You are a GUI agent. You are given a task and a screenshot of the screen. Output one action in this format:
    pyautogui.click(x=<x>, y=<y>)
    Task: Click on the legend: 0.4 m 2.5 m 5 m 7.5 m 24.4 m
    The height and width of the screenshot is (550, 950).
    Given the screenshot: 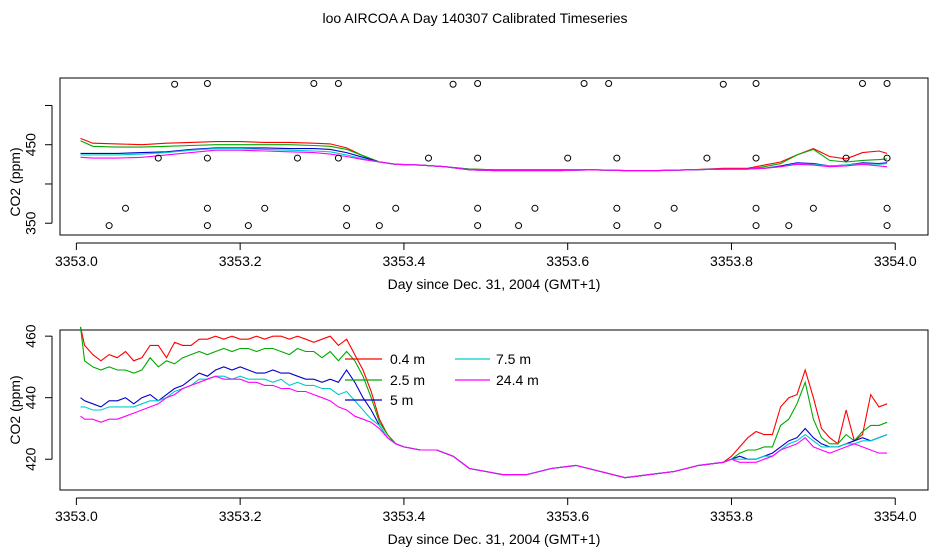 What is the action you would take?
    pyautogui.click(x=442, y=379)
    